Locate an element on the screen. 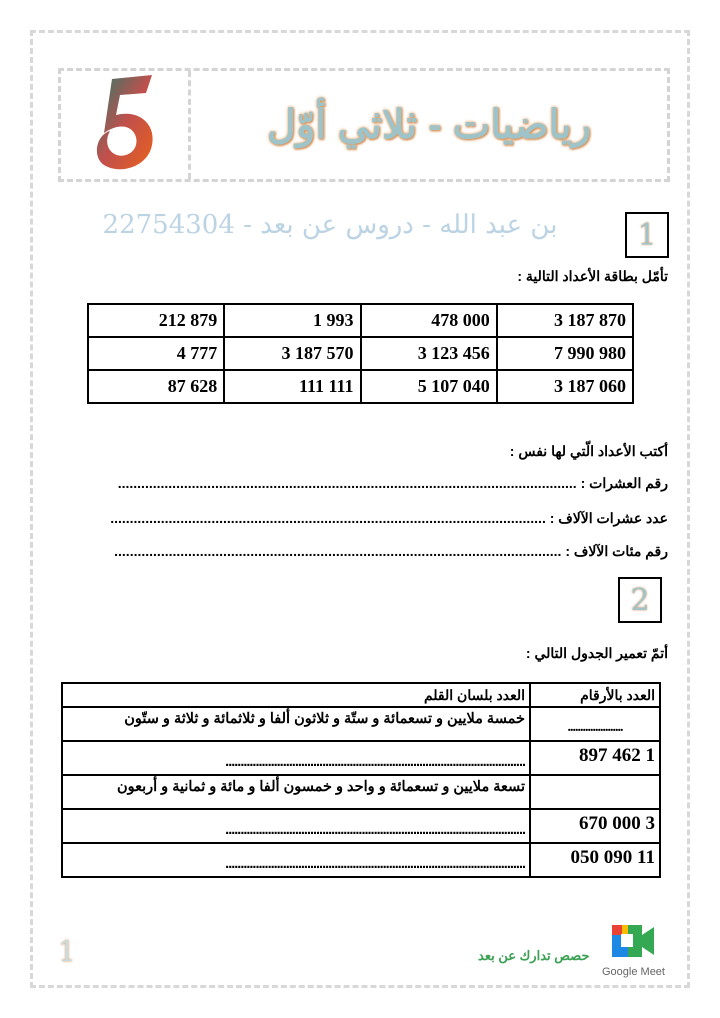 The image size is (720, 1018). table-cell: 5 107 040 is located at coordinates (428, 386).